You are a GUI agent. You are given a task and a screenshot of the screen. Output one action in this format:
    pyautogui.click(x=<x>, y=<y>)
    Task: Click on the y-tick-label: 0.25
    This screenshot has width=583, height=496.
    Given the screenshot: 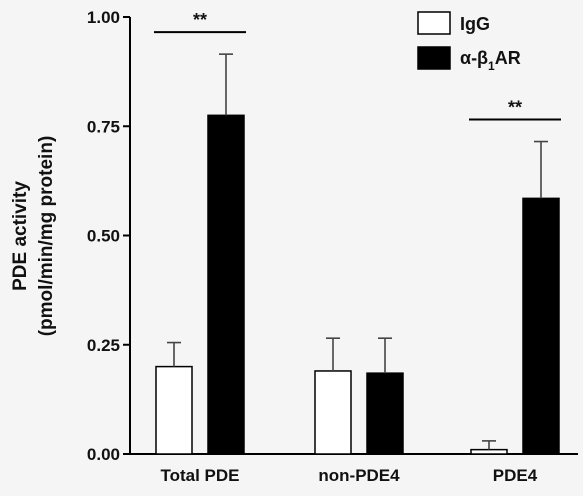 What is the action you would take?
    pyautogui.click(x=103, y=345)
    